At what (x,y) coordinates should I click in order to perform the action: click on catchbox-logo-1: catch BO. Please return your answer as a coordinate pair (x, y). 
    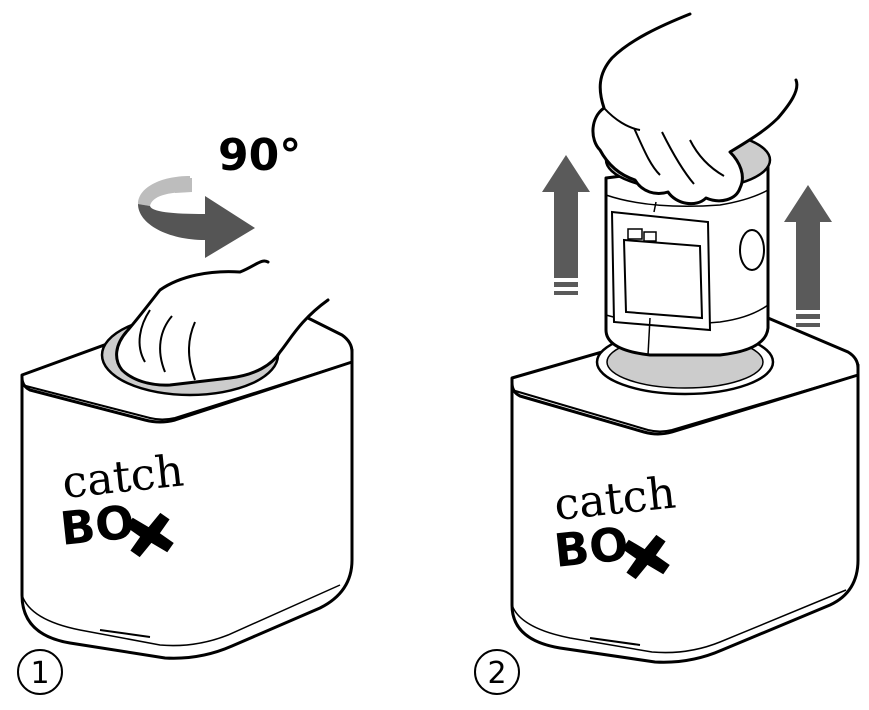
    Looking at the image, I should click on (122, 502).